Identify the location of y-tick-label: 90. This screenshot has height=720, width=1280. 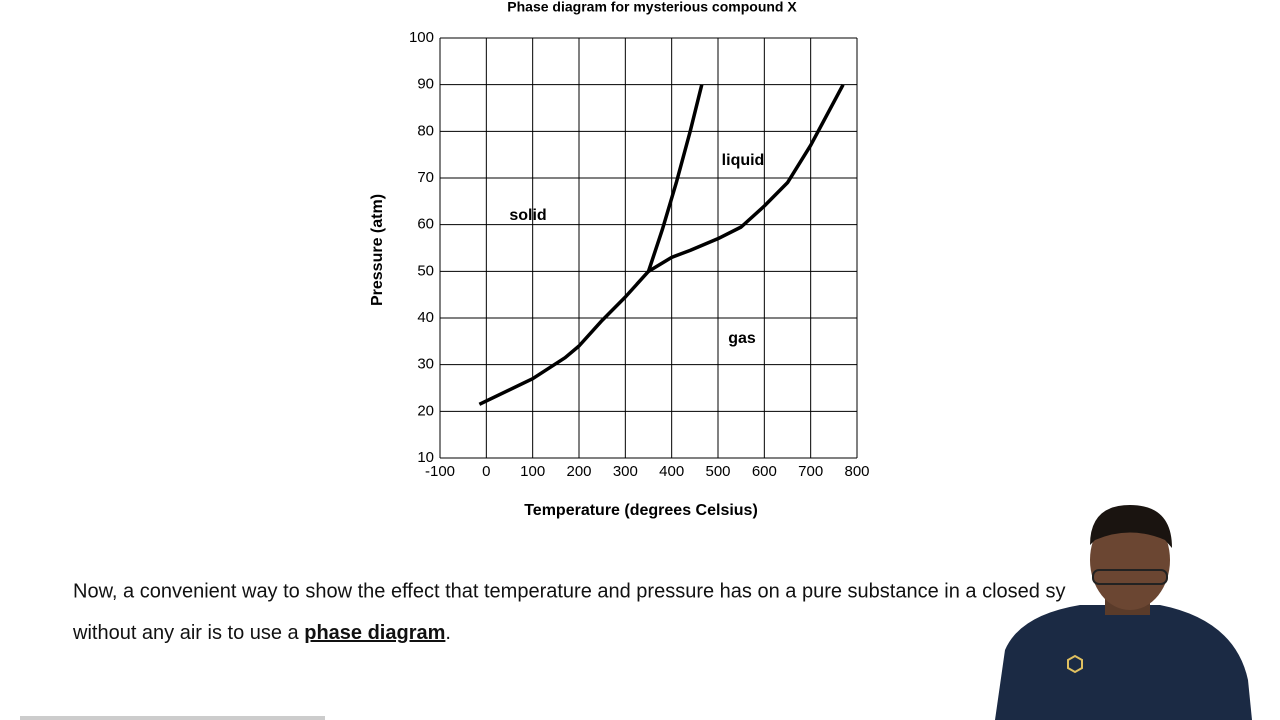
(425, 84).